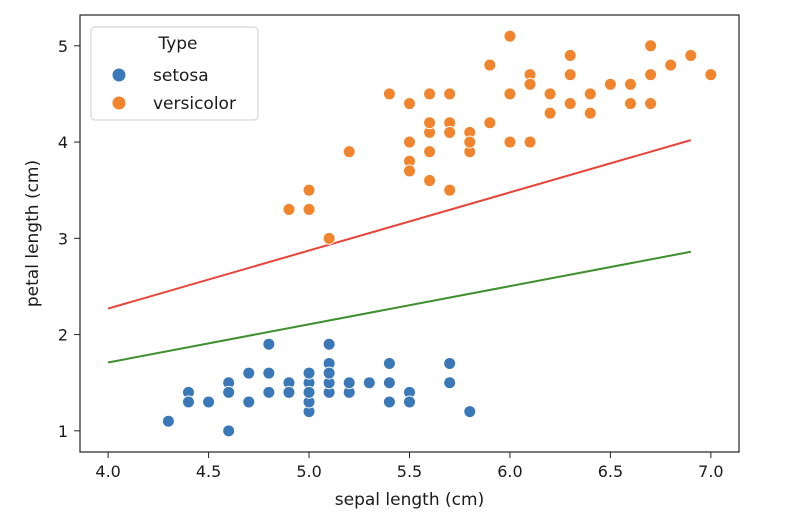 This screenshot has width=810, height=518. What do you see at coordinates (63, 431) in the screenshot?
I see `y-tick-label: 1` at bounding box center [63, 431].